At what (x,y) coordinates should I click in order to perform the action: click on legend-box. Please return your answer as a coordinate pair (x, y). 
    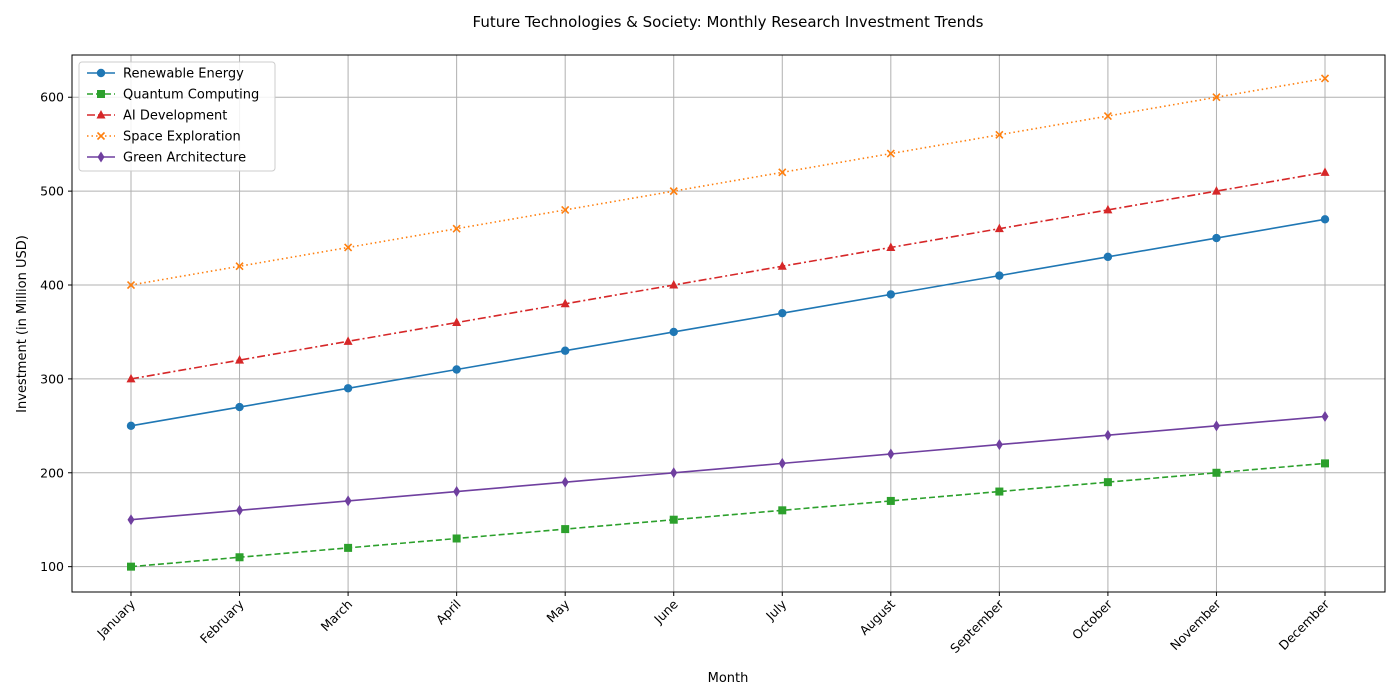
    Looking at the image, I should click on (177, 116).